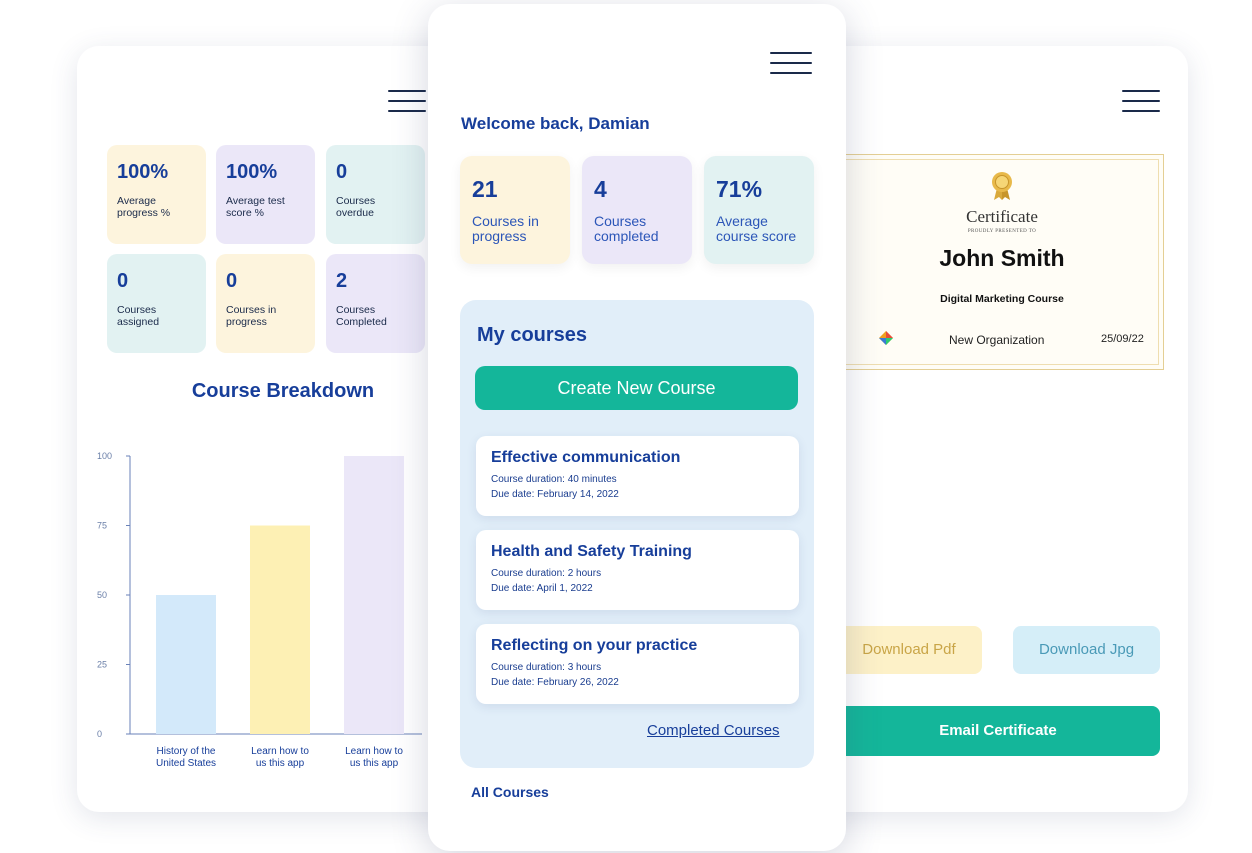  Describe the element at coordinates (594, 645) in the screenshot. I see `course-title: Reflecting on your practice` at that location.